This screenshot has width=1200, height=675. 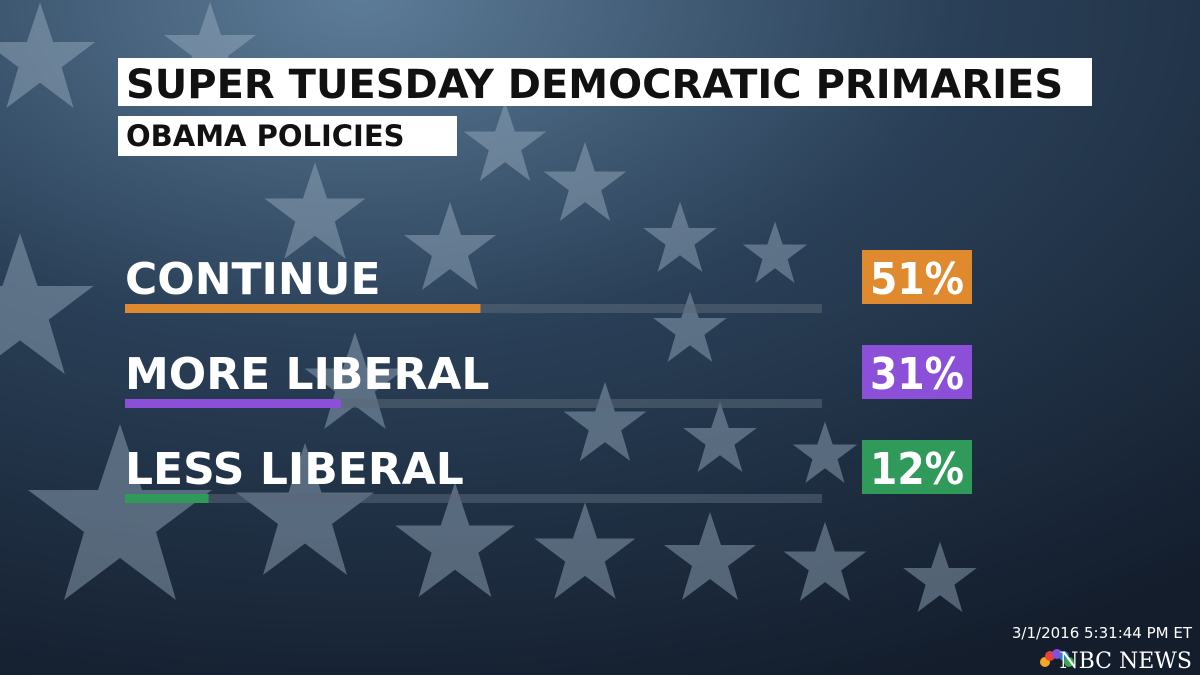 I want to click on network-name: NBC NEWS, so click(x=1125, y=661).